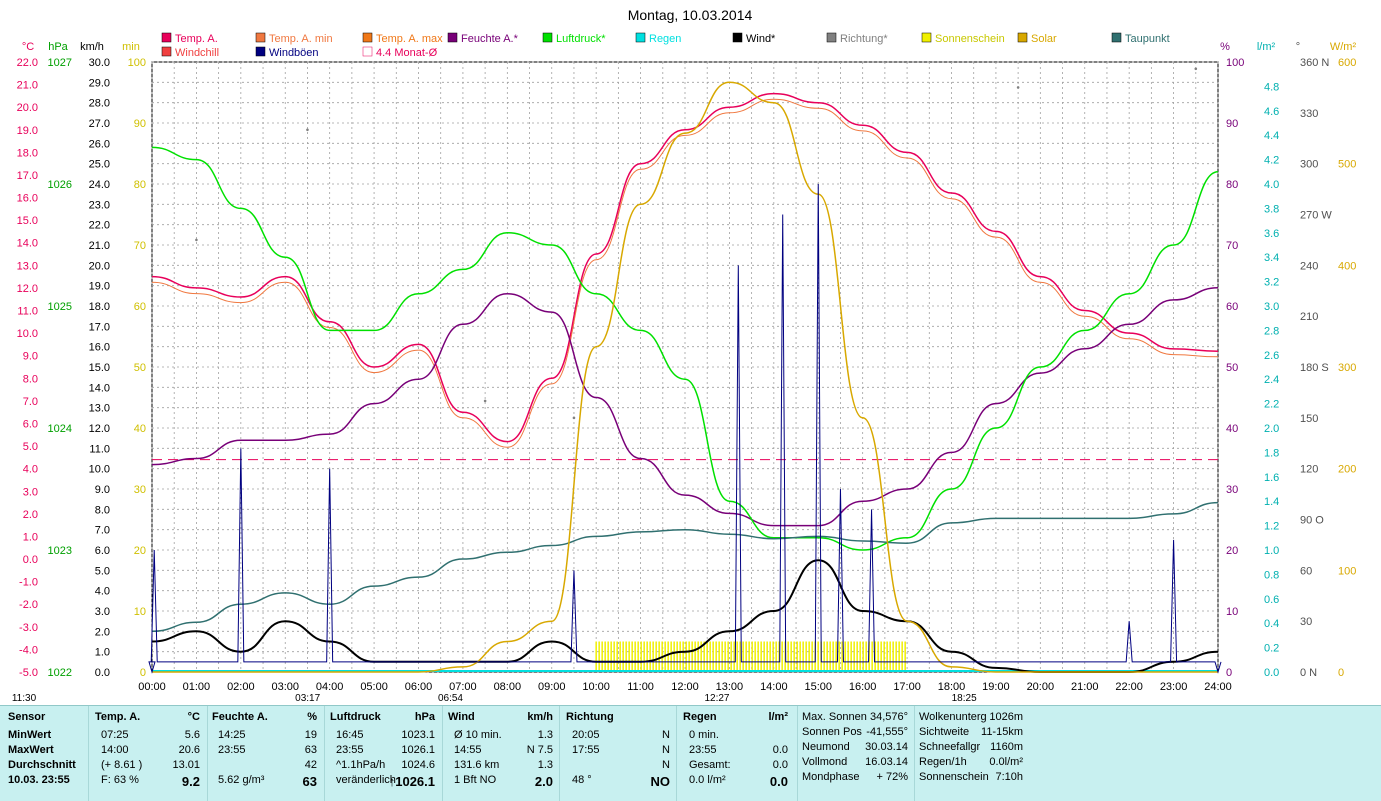  Describe the element at coordinates (30, 447) in the screenshot. I see `temp-tick-label: 5.0` at that location.